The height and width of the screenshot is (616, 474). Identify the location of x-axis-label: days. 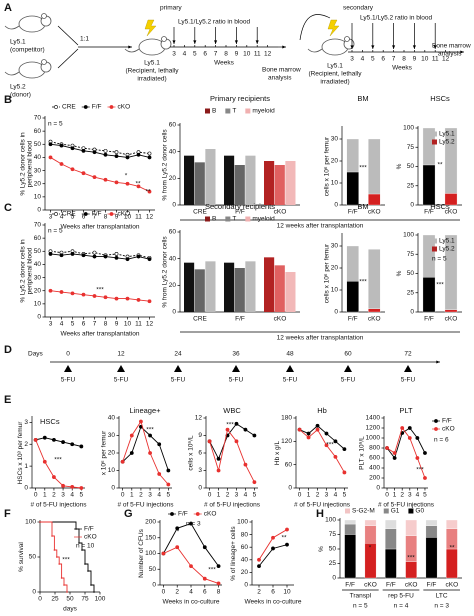
(70, 609).